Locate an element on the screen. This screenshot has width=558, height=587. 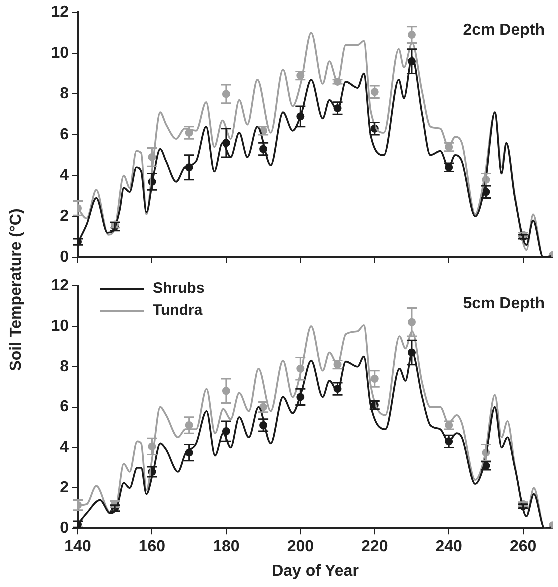
x-tick-label: 140 is located at coordinates (78, 547).